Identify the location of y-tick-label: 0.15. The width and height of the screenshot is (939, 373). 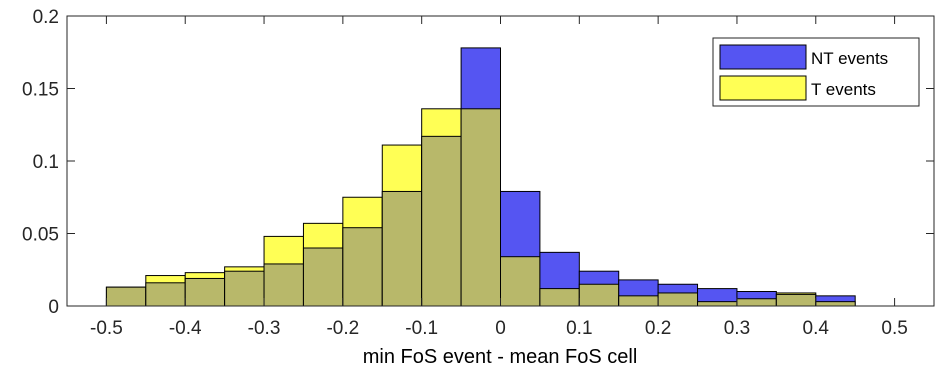
(40, 90).